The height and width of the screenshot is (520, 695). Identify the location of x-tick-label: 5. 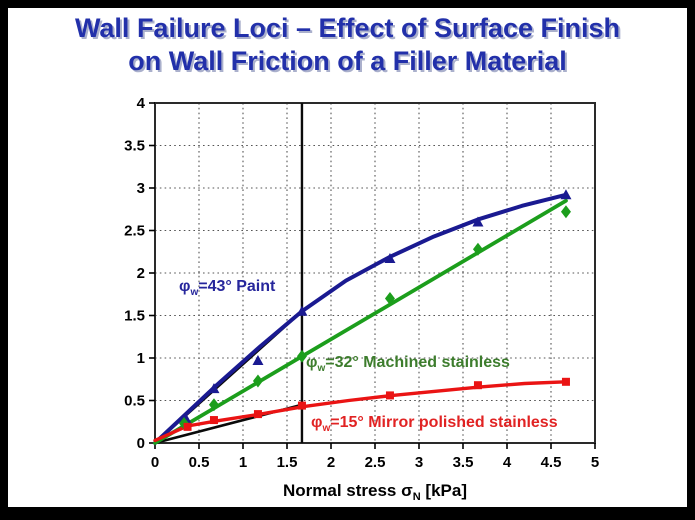
(595, 462).